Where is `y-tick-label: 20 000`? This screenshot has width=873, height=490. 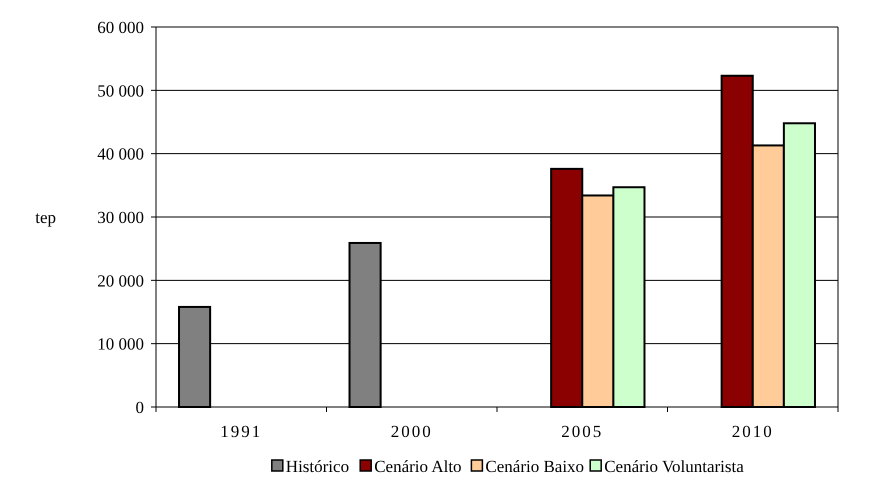 y-tick-label: 20 000 is located at coordinates (120, 280).